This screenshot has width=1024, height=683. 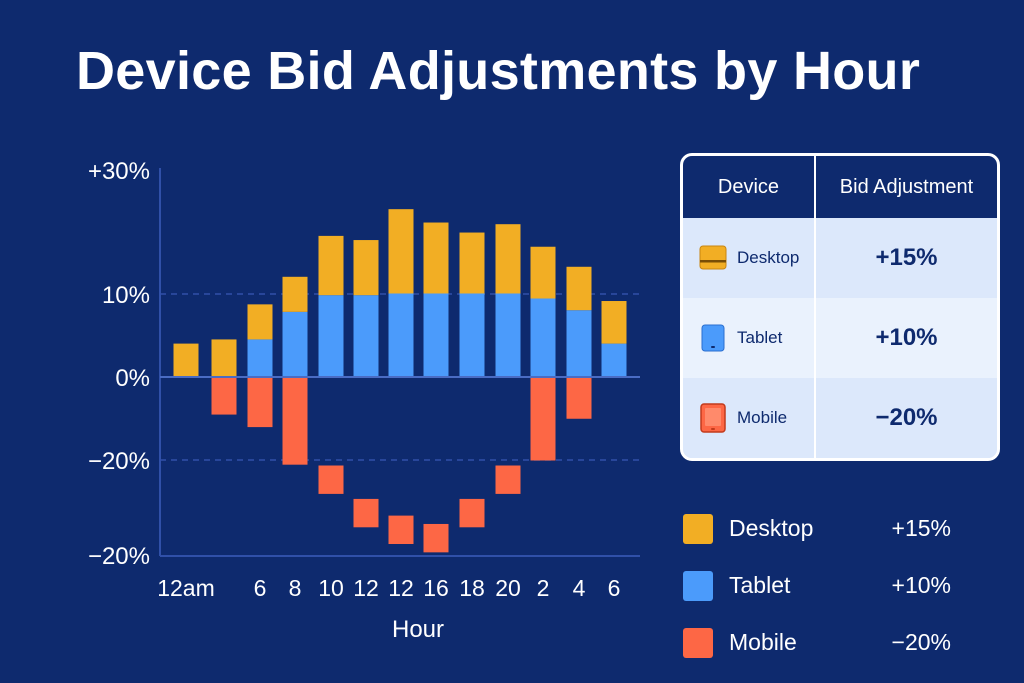 I want to click on mobile-icon, so click(x=713, y=418).